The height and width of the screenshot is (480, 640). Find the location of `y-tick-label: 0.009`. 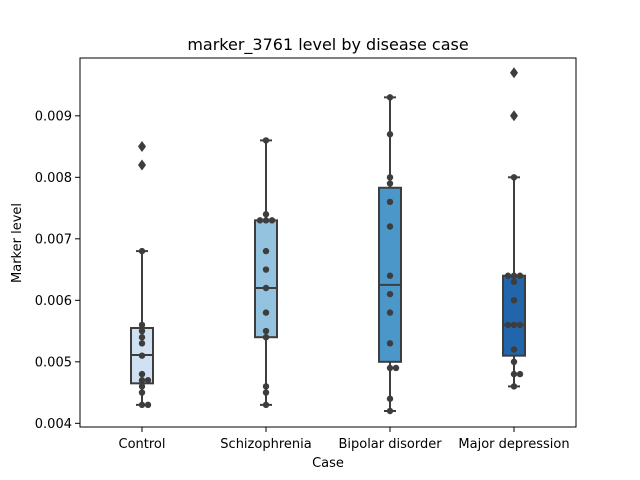

y-tick-label: 0.009 is located at coordinates (53, 116).